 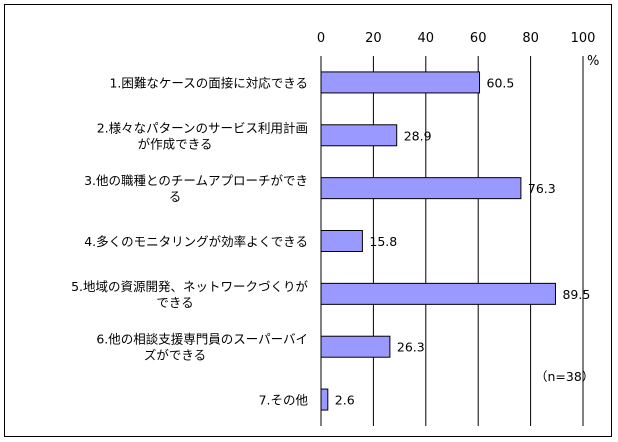 What do you see at coordinates (175, 355) in the screenshot?
I see `category-label-6: ズができる` at bounding box center [175, 355].